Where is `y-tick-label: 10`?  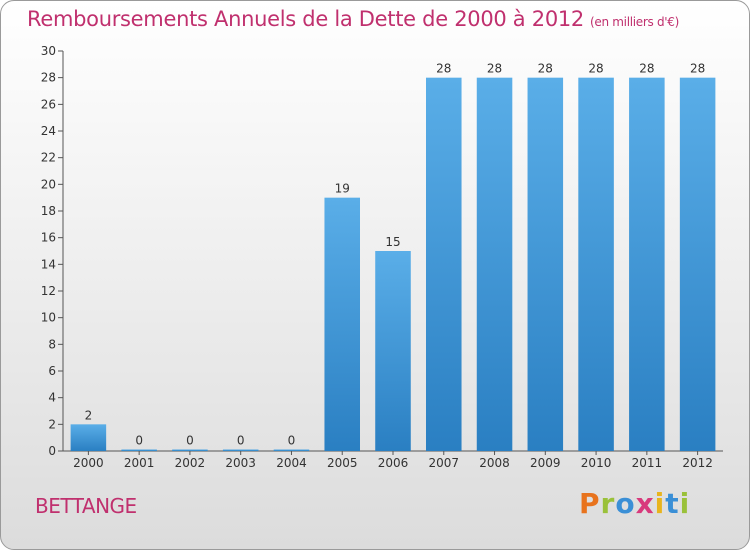 y-tick-label: 10 is located at coordinates (48, 318).